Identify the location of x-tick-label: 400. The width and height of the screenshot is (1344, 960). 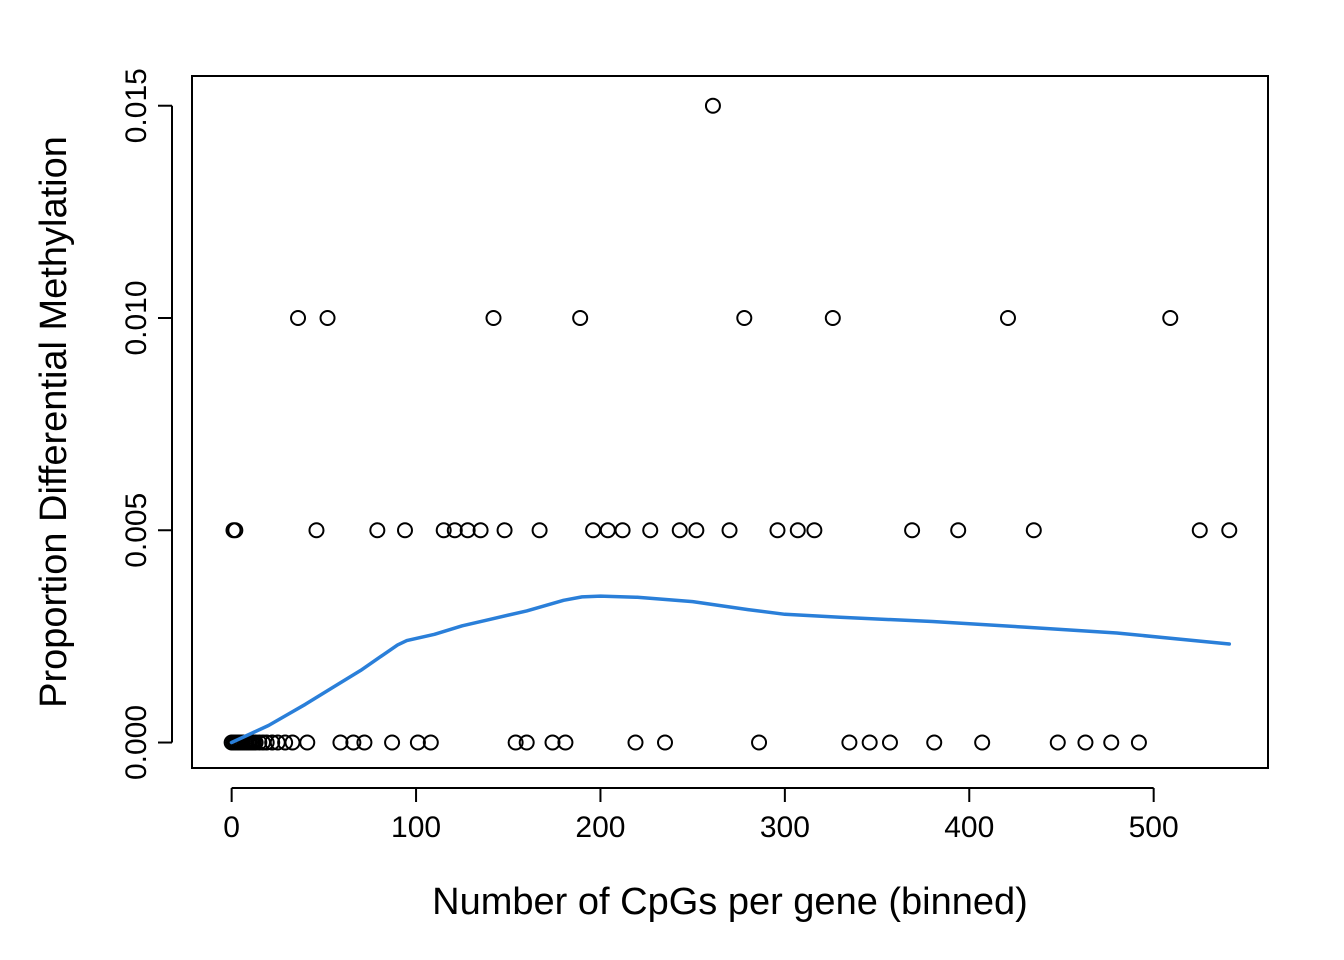
(969, 827).